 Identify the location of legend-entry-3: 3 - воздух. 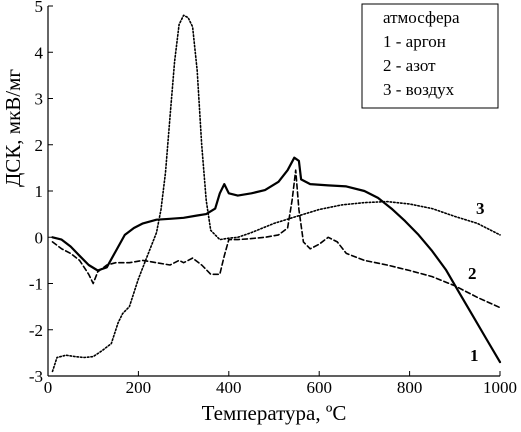
(419, 89).